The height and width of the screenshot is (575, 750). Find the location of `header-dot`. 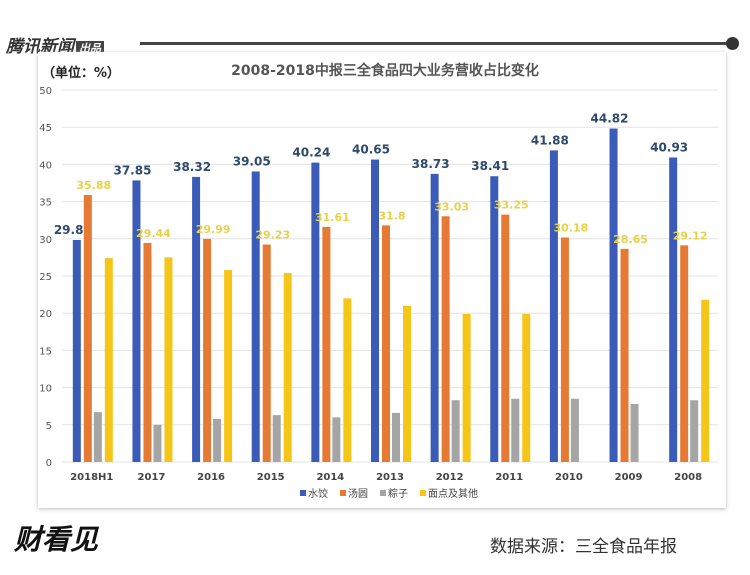

header-dot is located at coordinates (732, 43).